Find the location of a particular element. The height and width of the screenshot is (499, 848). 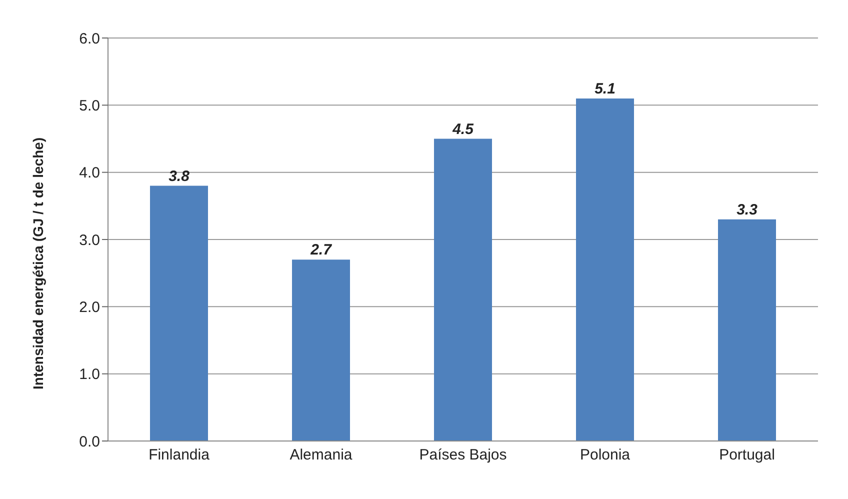

y-tick-label: 4.0 is located at coordinates (89, 173).